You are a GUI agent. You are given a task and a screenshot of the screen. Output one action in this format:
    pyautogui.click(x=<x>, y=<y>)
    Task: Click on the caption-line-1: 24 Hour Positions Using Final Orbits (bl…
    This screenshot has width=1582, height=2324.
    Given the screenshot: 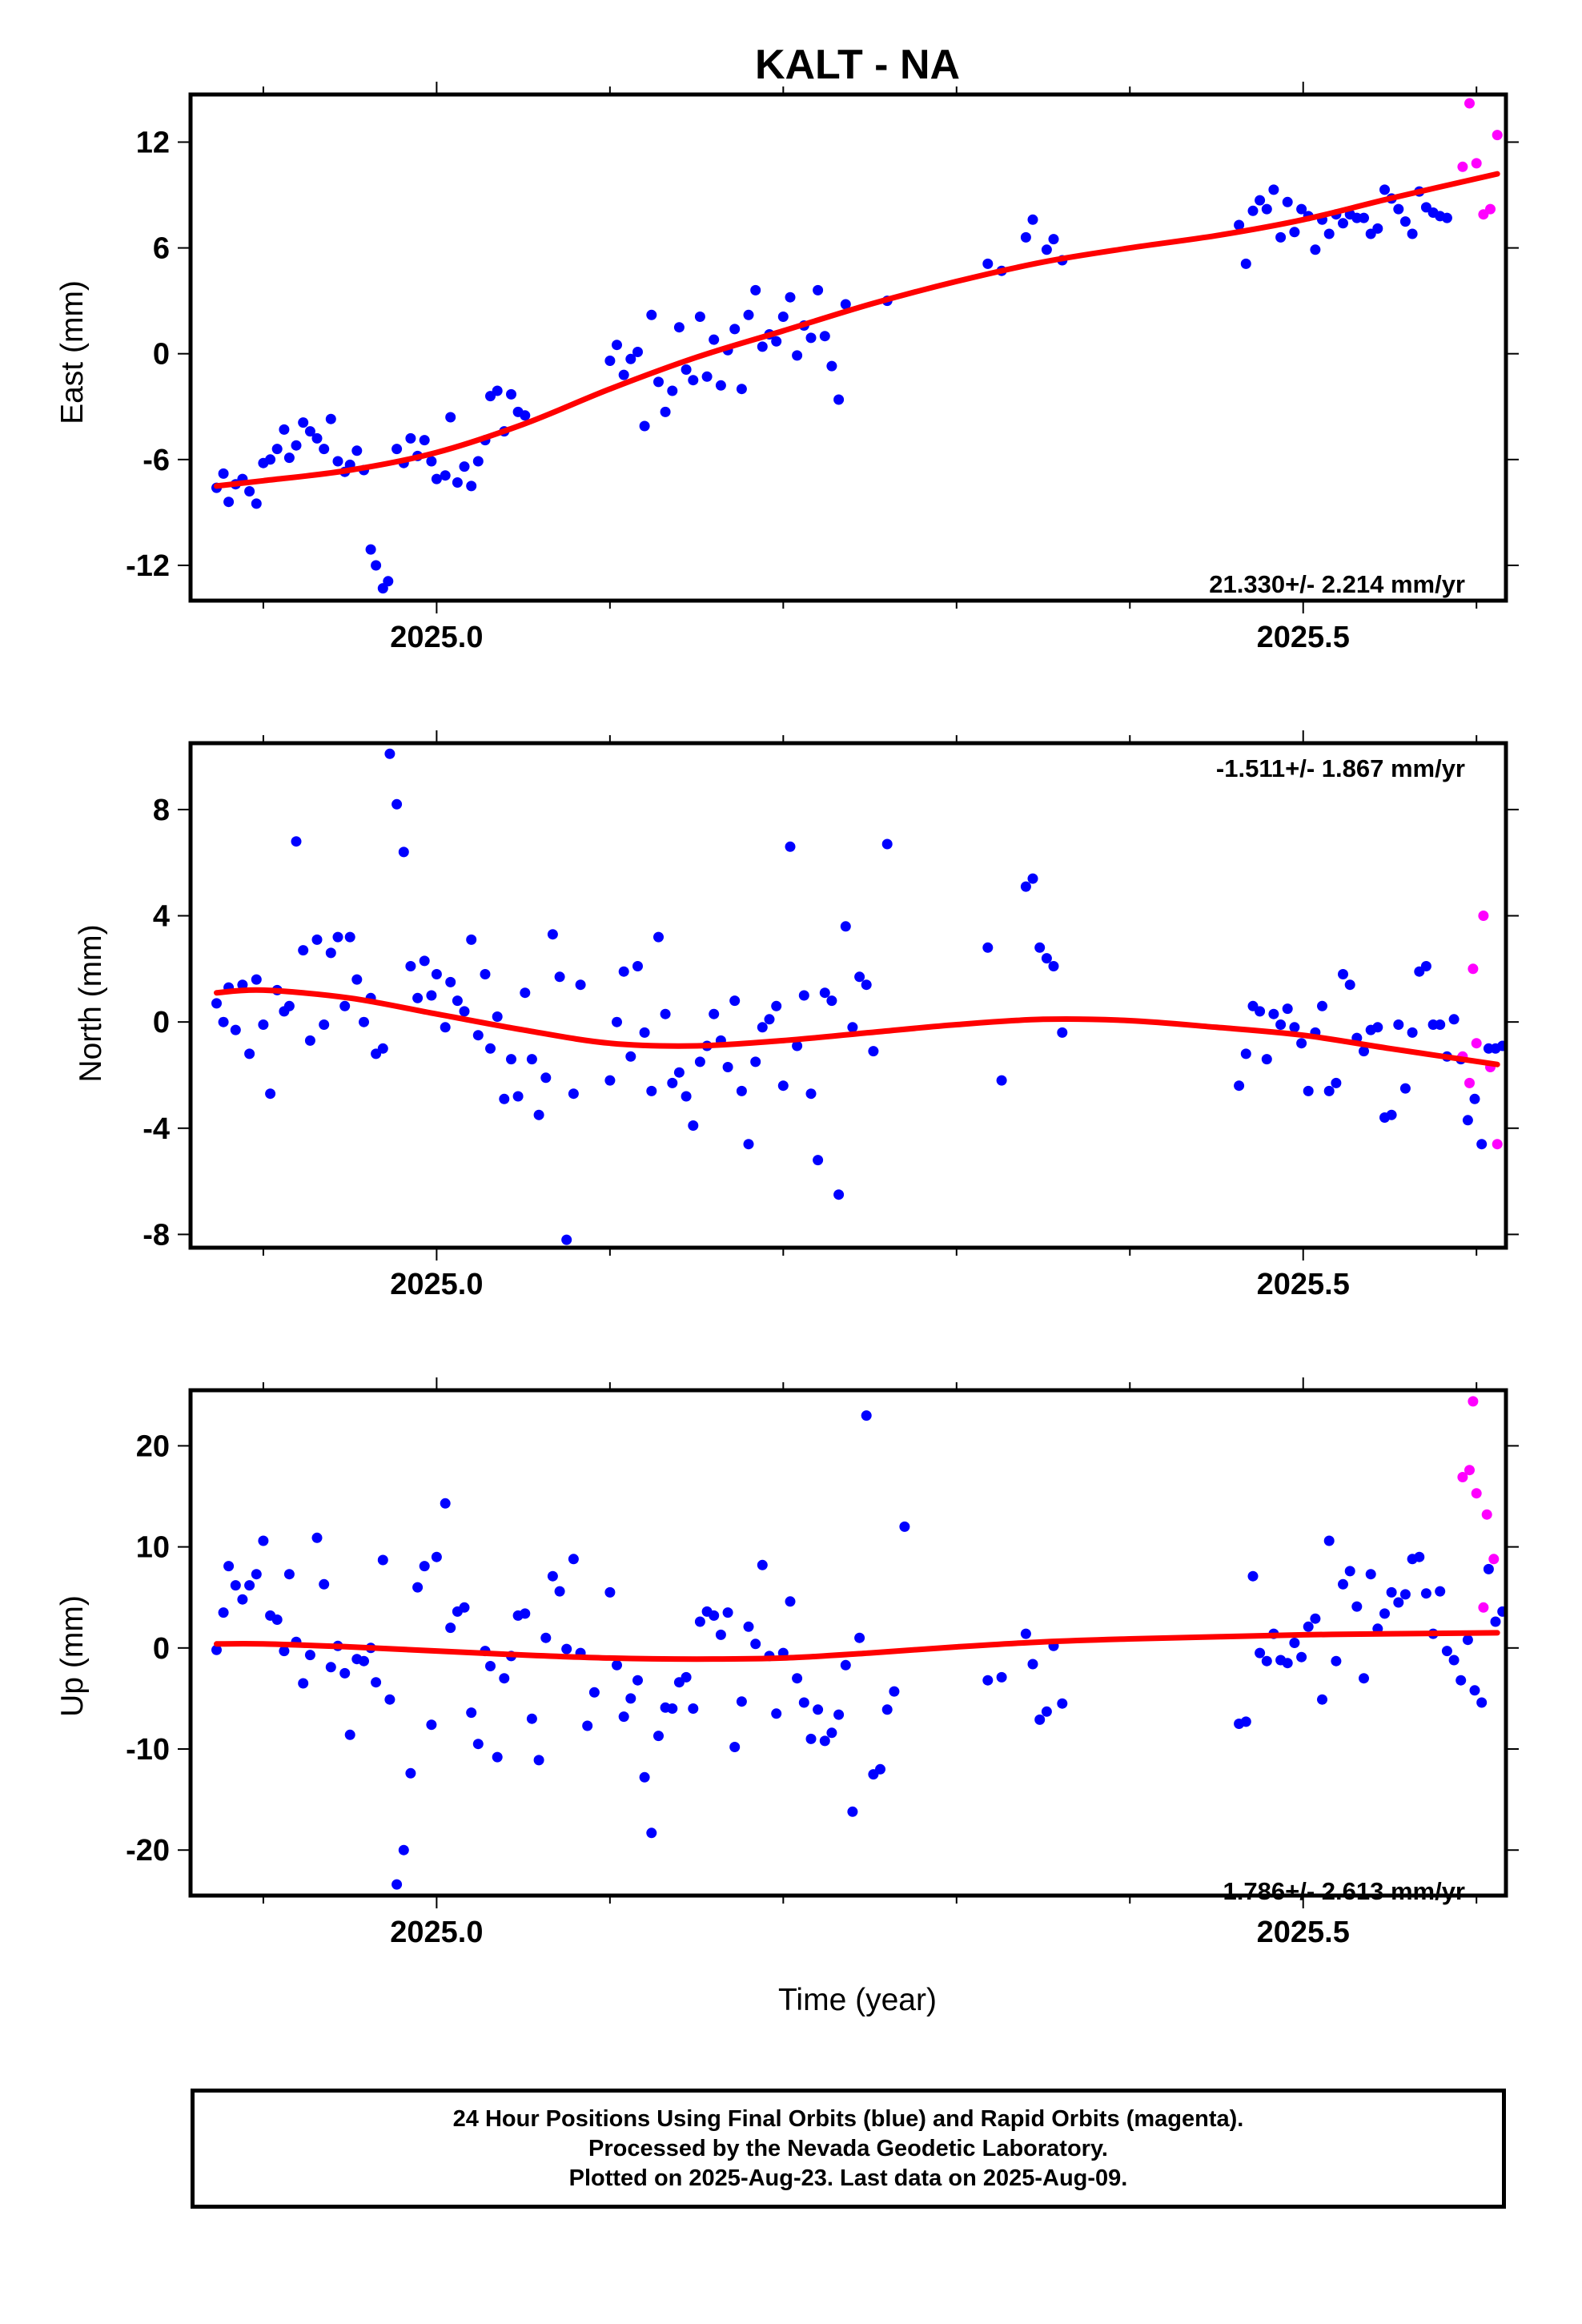 What is the action you would take?
    pyautogui.click(x=848, y=2118)
    